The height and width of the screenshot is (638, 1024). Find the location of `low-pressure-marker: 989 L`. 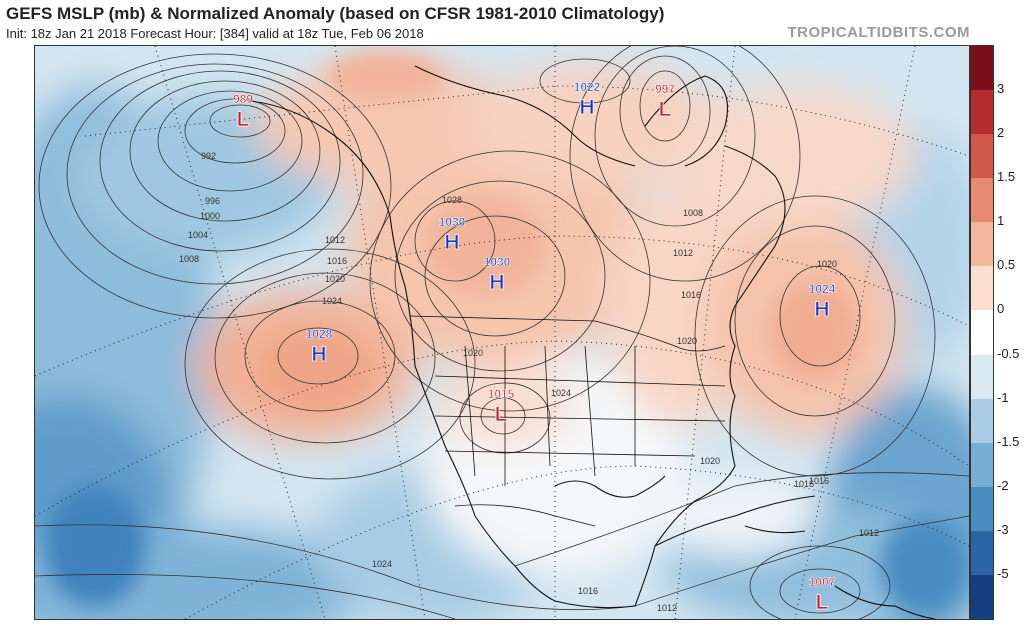

low-pressure-marker: 989 L is located at coordinates (243, 112).